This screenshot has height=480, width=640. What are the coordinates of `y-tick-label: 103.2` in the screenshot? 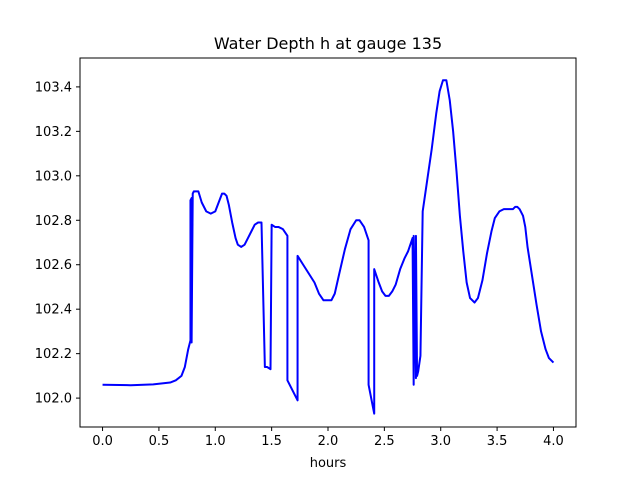 It's located at (53, 132).